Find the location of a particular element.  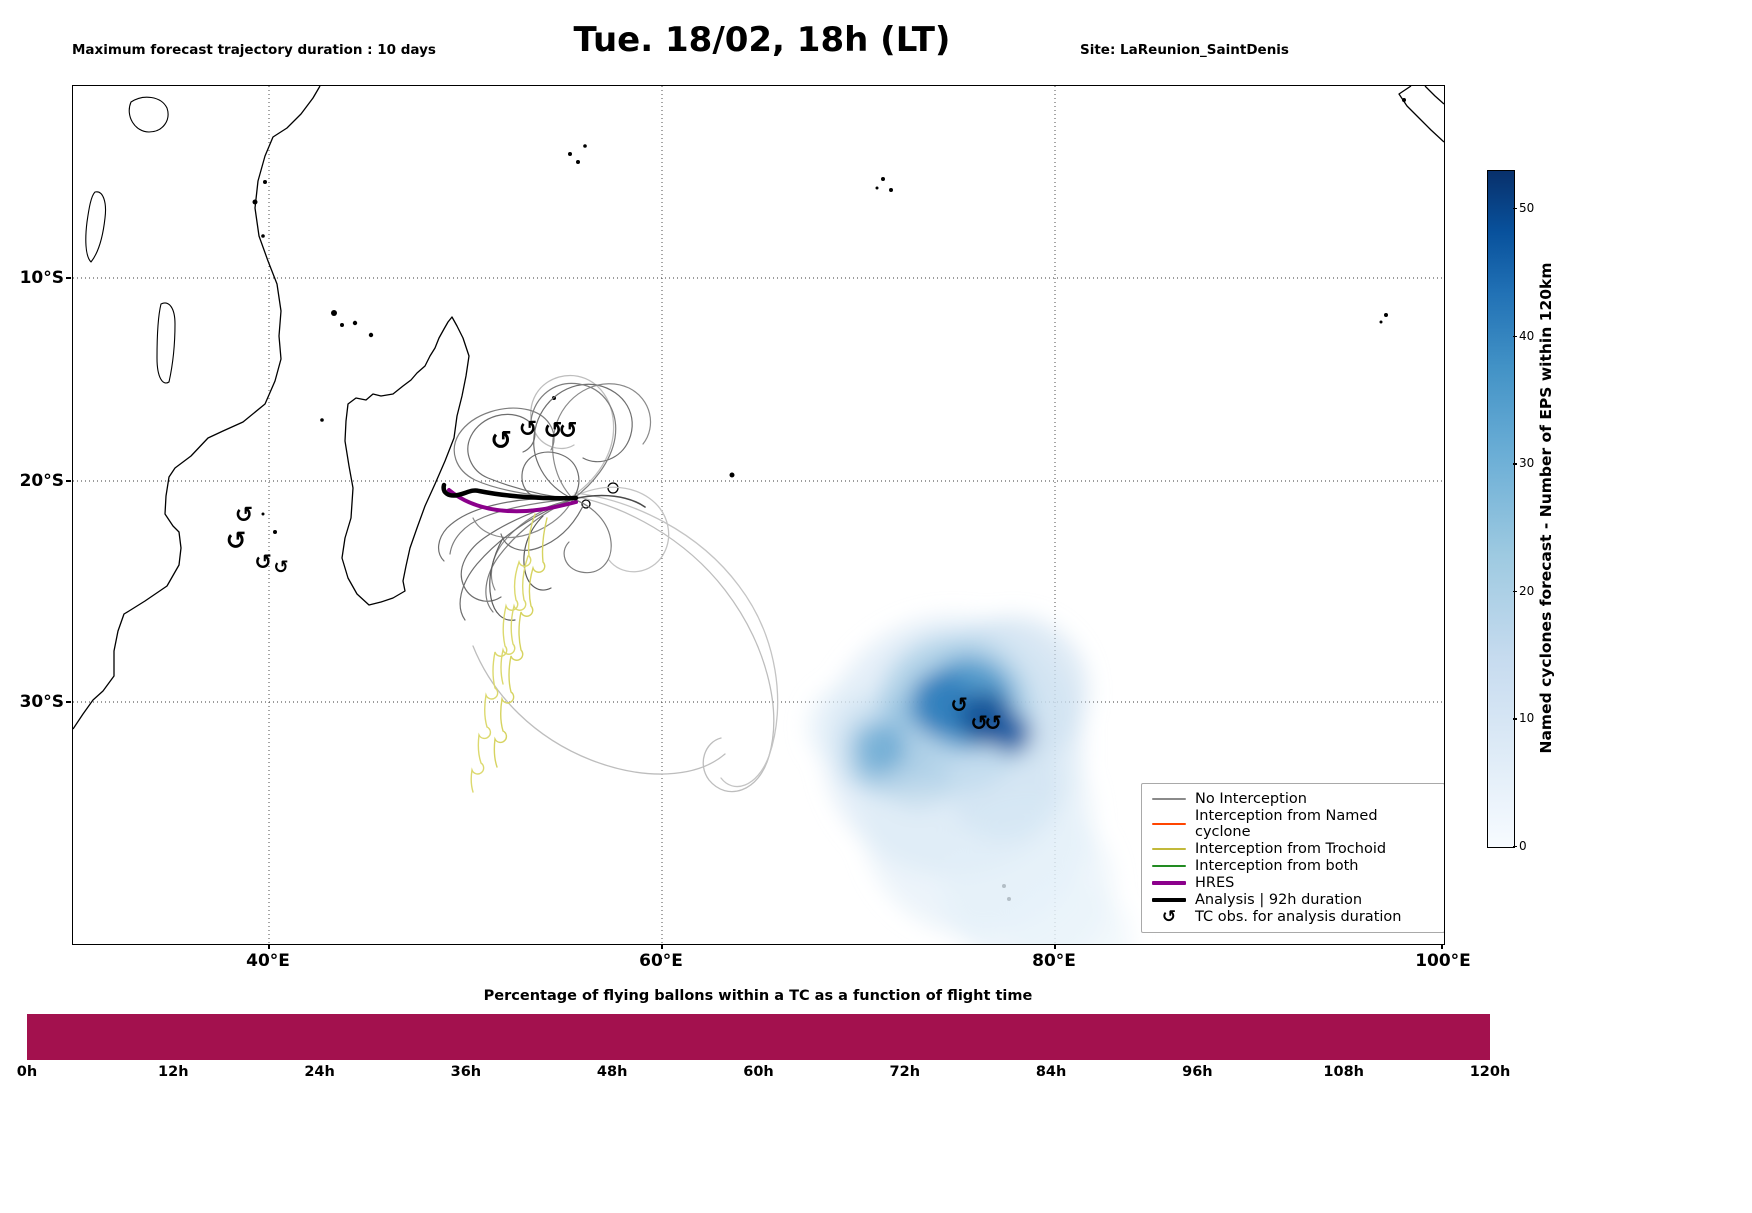

time-tick-label: 36h is located at coordinates (466, 1072).